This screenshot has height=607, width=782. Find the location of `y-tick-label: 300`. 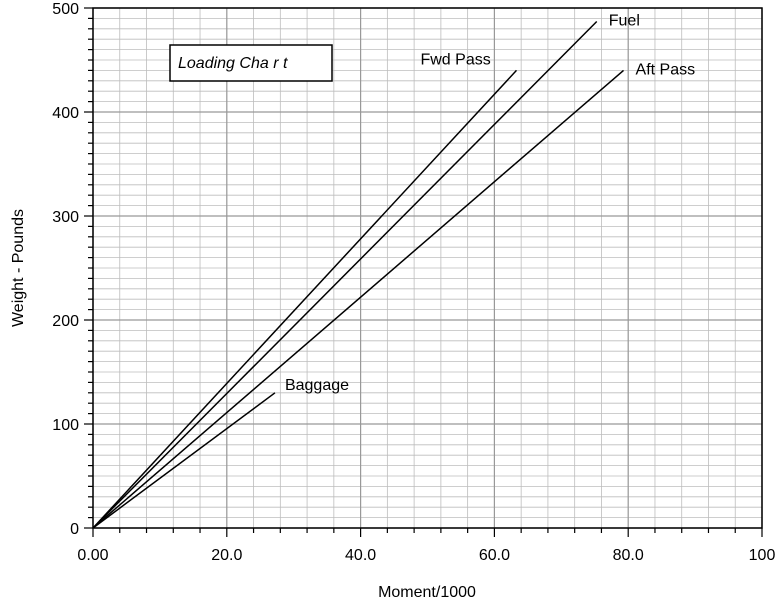

y-tick-label: 300 is located at coordinates (65, 217).